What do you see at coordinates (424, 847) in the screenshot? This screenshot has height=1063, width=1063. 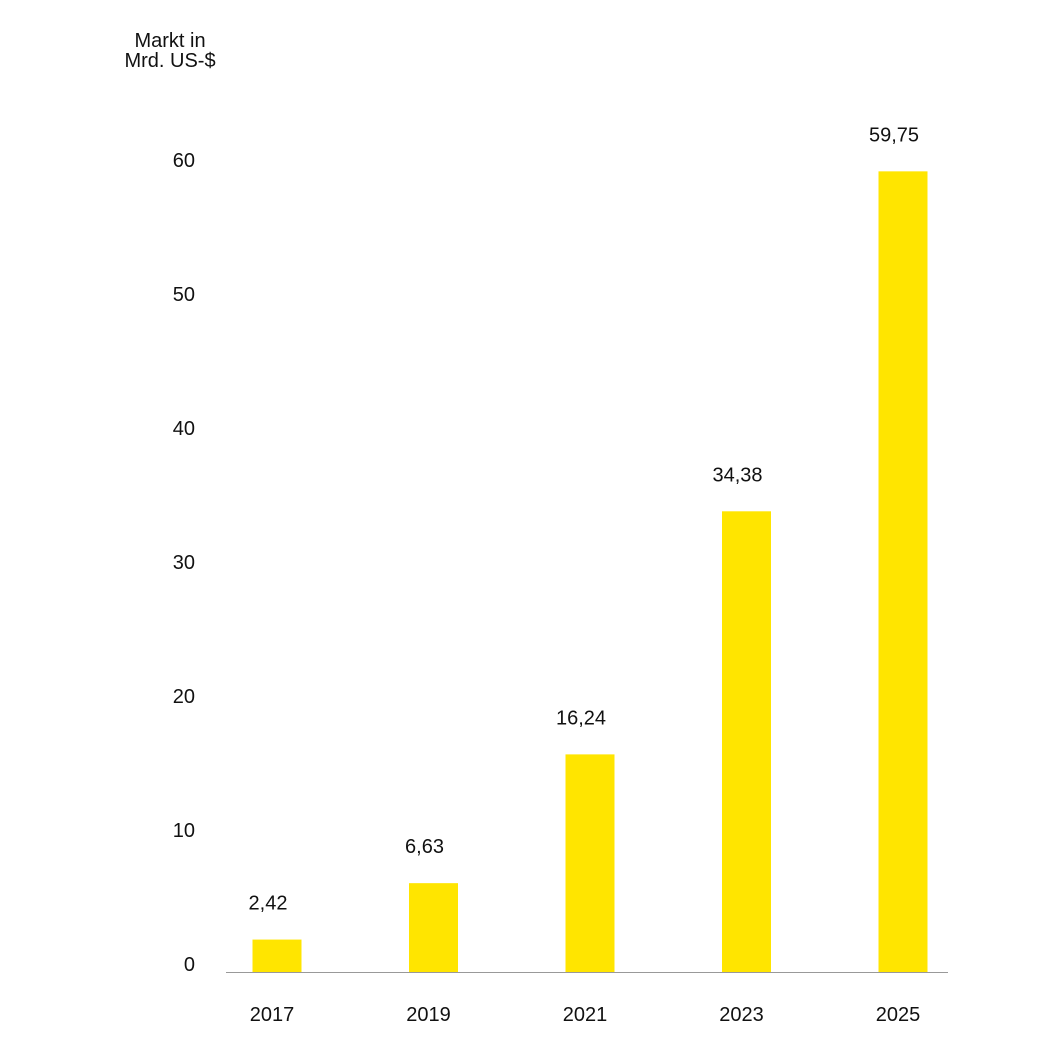 I see `bar-value-label: 6,63` at bounding box center [424, 847].